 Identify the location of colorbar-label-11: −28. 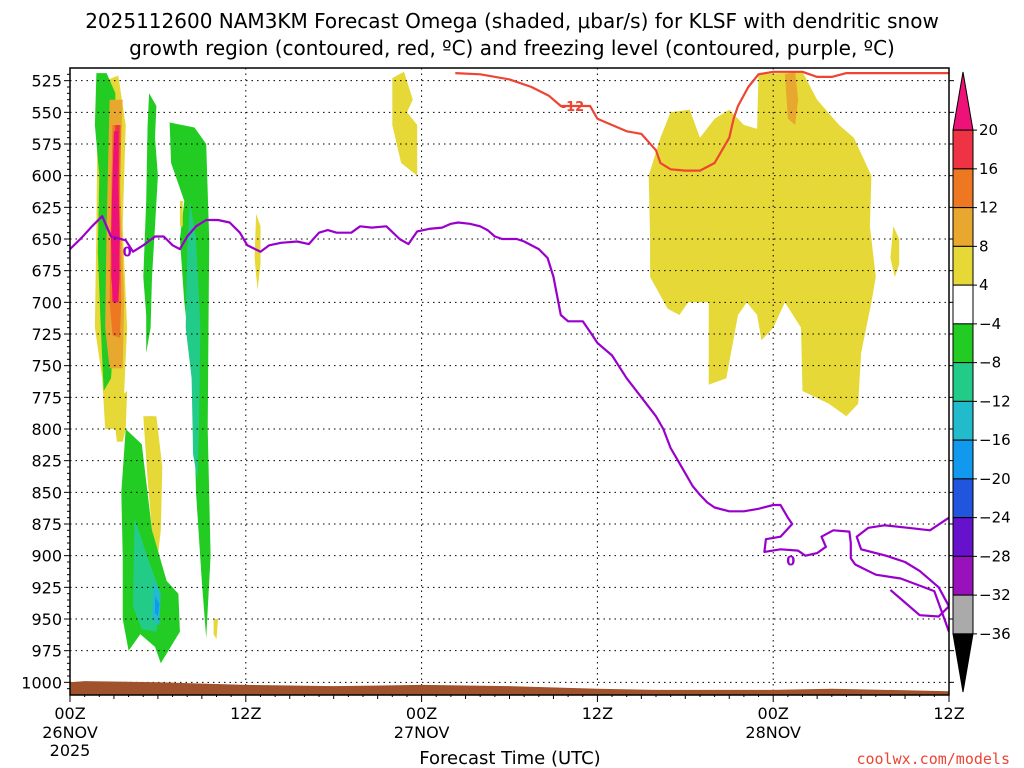
(995, 556).